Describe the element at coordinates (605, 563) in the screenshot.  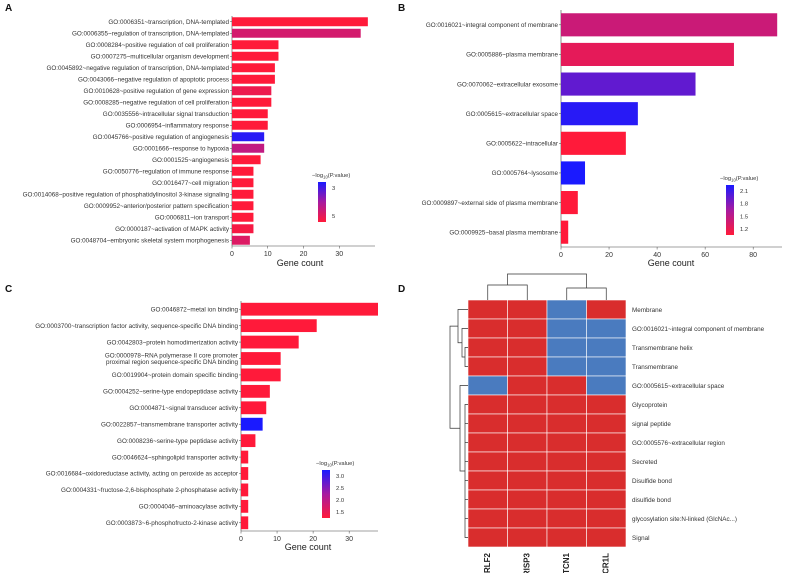
I see `column-label: CR1L` at that location.